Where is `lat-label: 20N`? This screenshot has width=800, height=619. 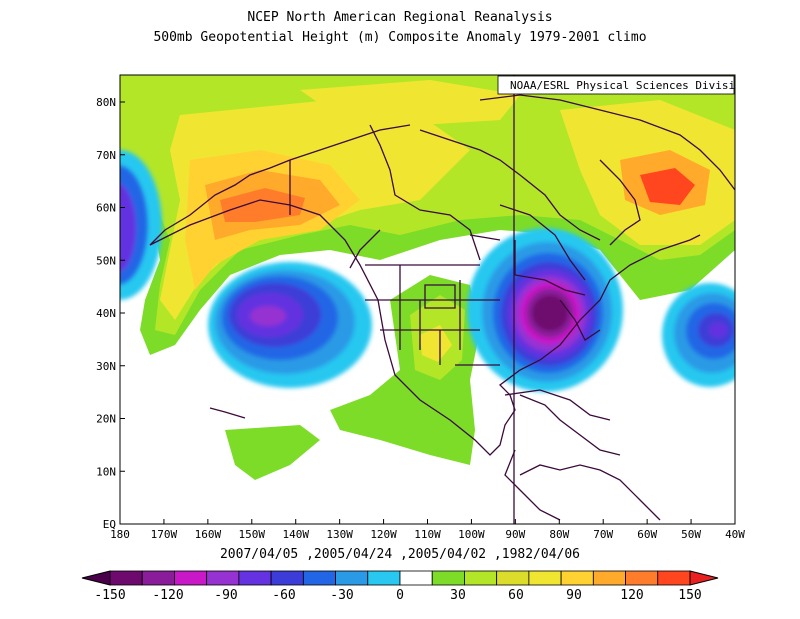
lat-label: 20N is located at coordinates (106, 419).